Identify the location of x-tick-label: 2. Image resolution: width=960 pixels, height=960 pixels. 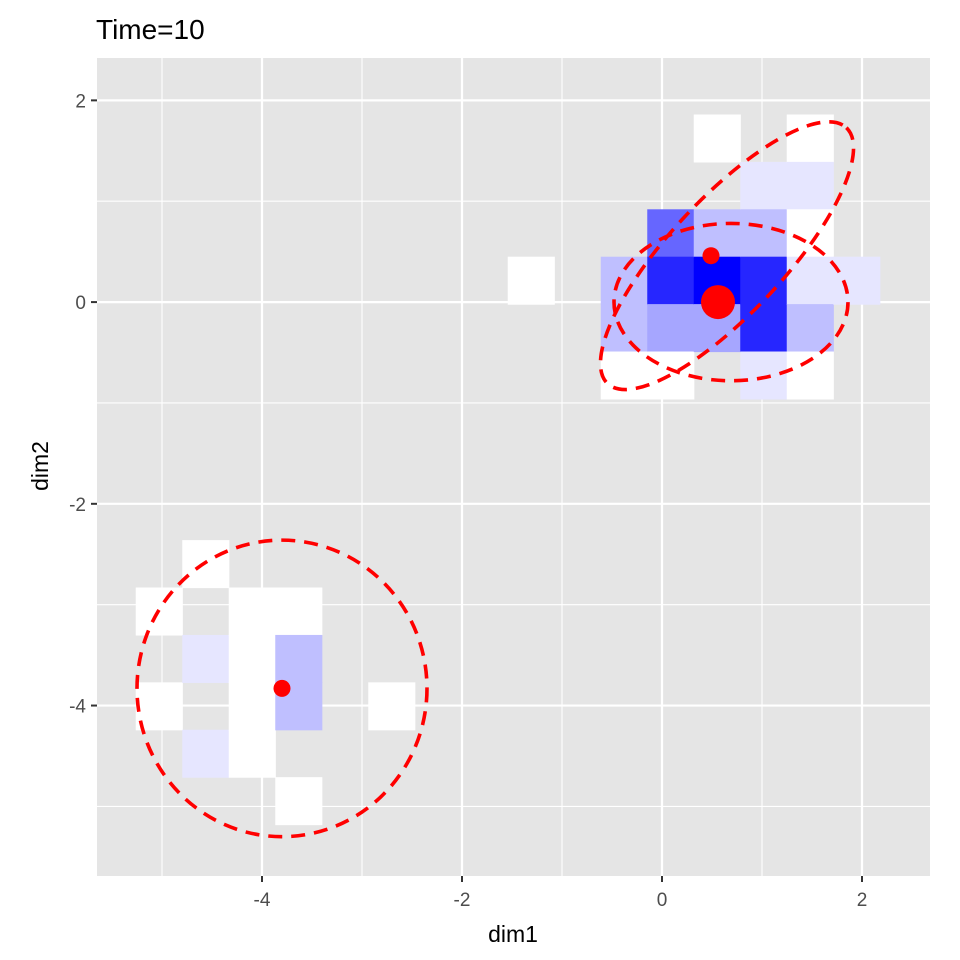
(862, 900).